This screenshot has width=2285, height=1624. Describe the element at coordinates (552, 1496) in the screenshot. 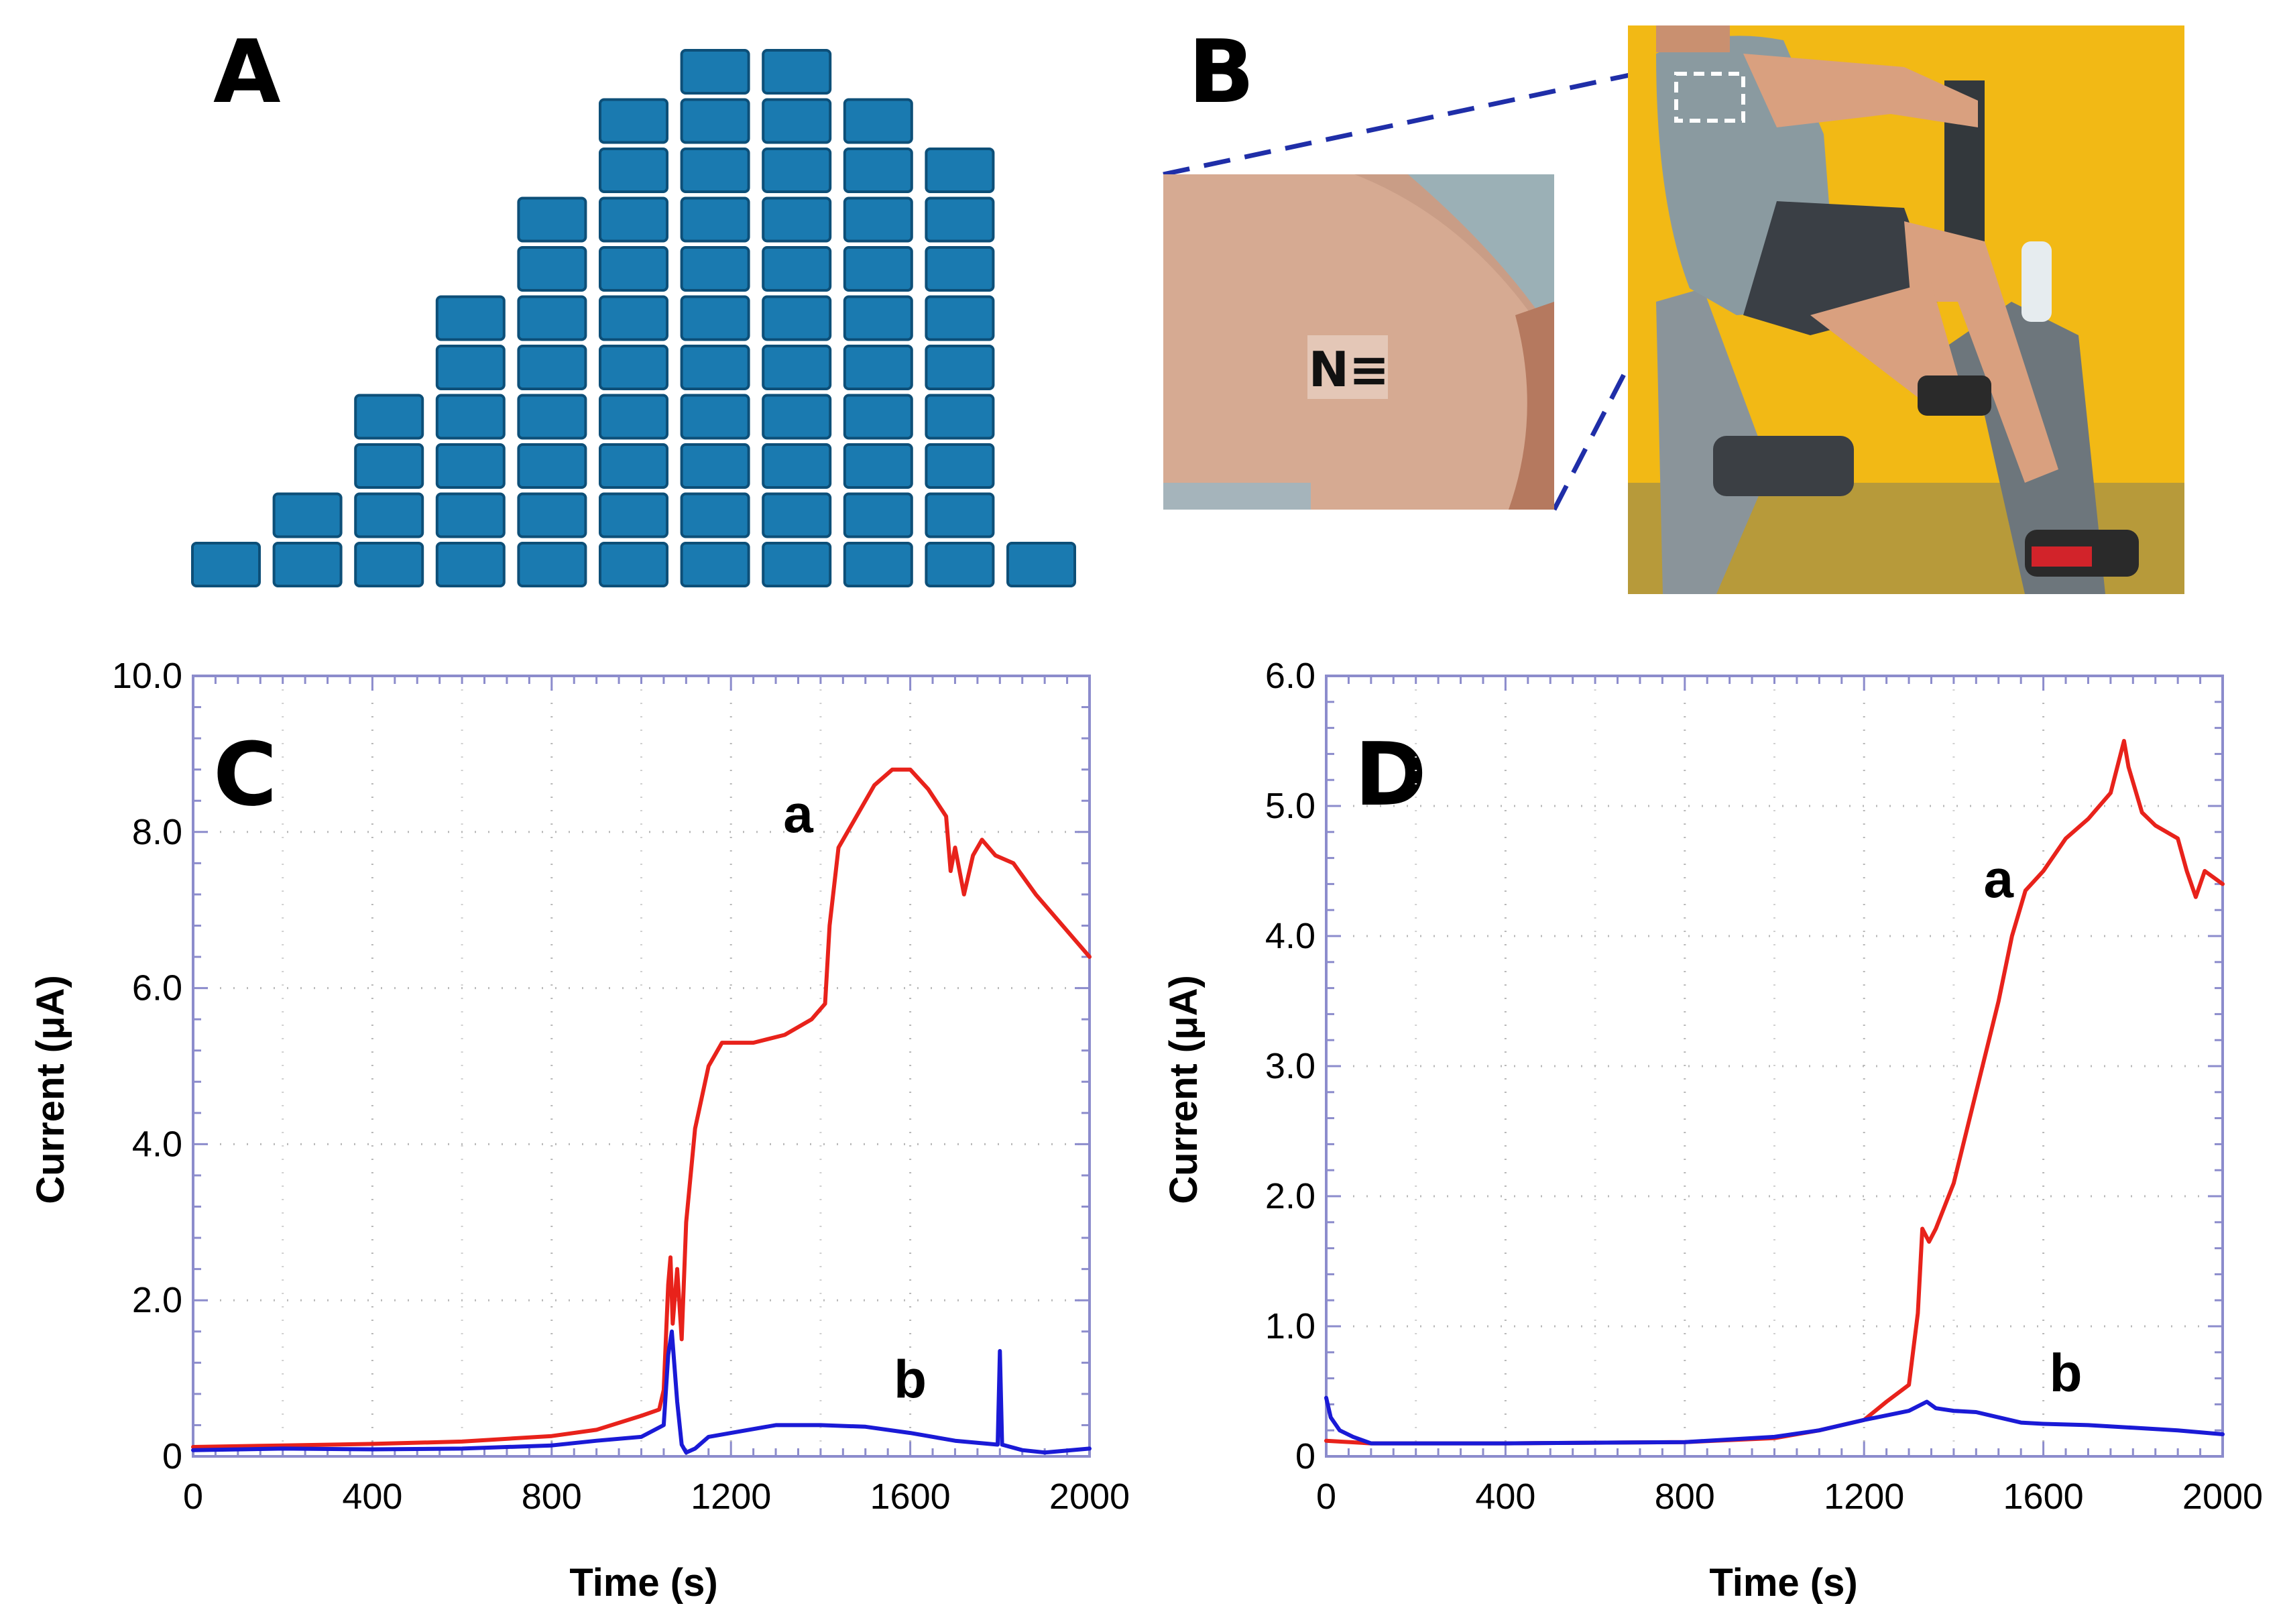

I see `chart-c-xtick-label-2: 800` at that location.